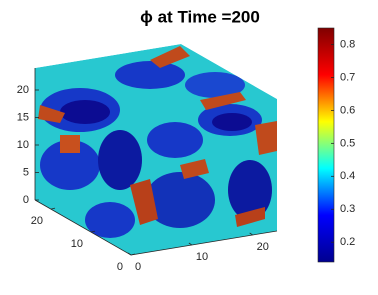  I want to click on colorbar-tick-label: 0.4, so click(347, 176).